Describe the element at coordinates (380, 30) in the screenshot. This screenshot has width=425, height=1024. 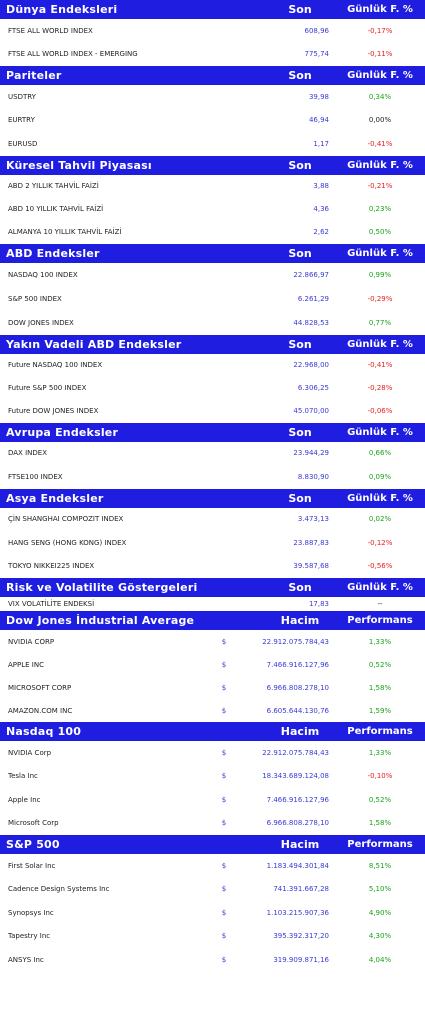
I see `daily-change: -0,17%` at that location.